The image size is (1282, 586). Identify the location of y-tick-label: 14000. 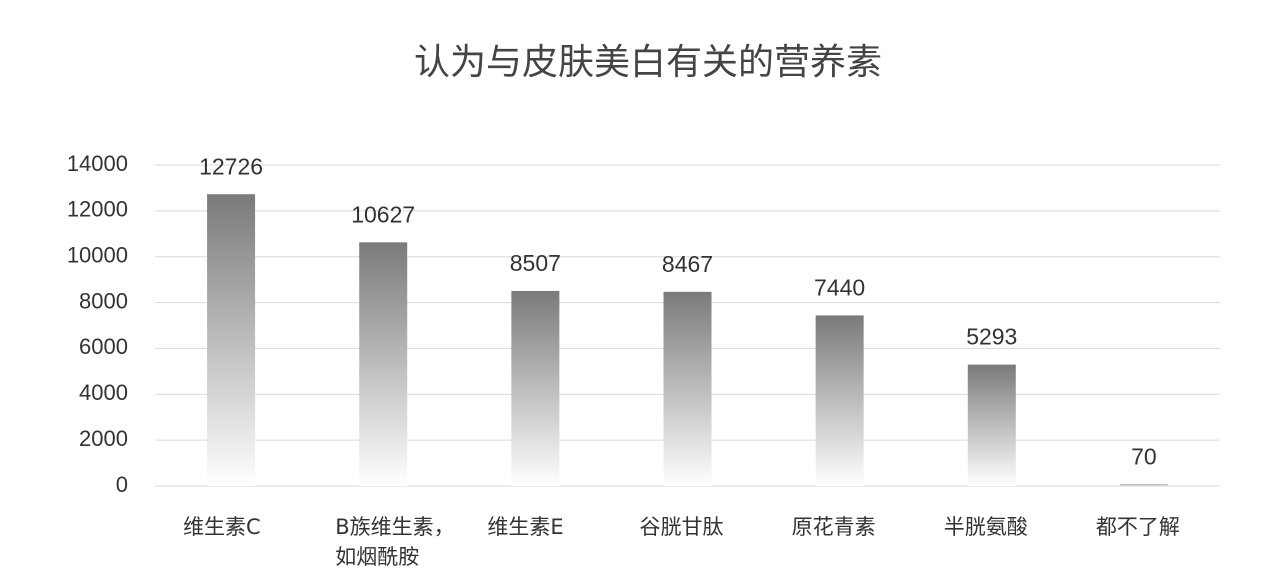
(97, 163).